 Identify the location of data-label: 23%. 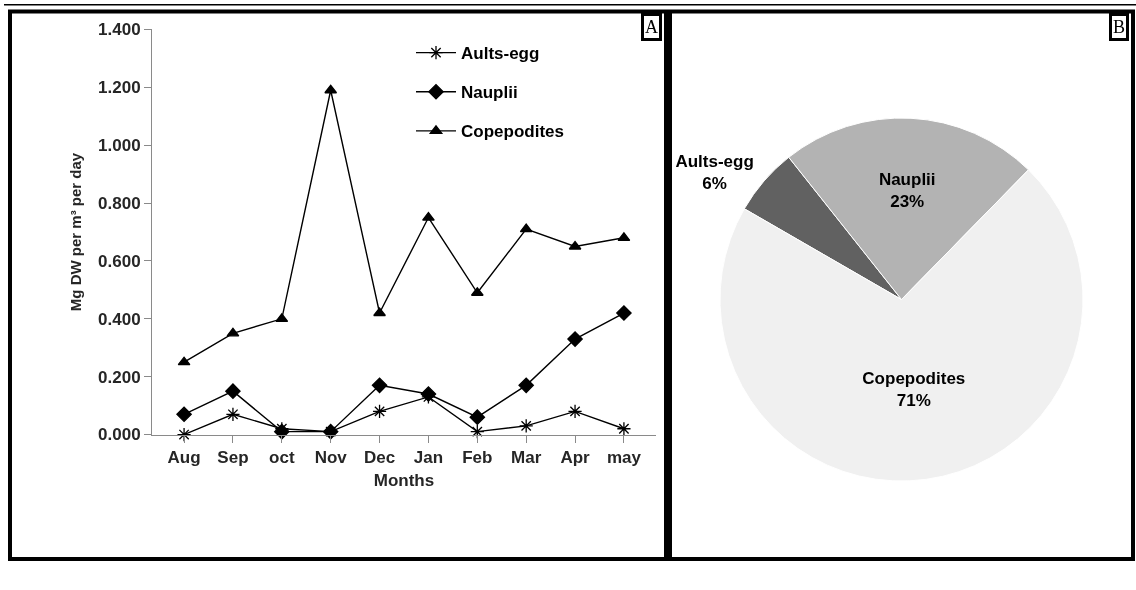
(907, 201).